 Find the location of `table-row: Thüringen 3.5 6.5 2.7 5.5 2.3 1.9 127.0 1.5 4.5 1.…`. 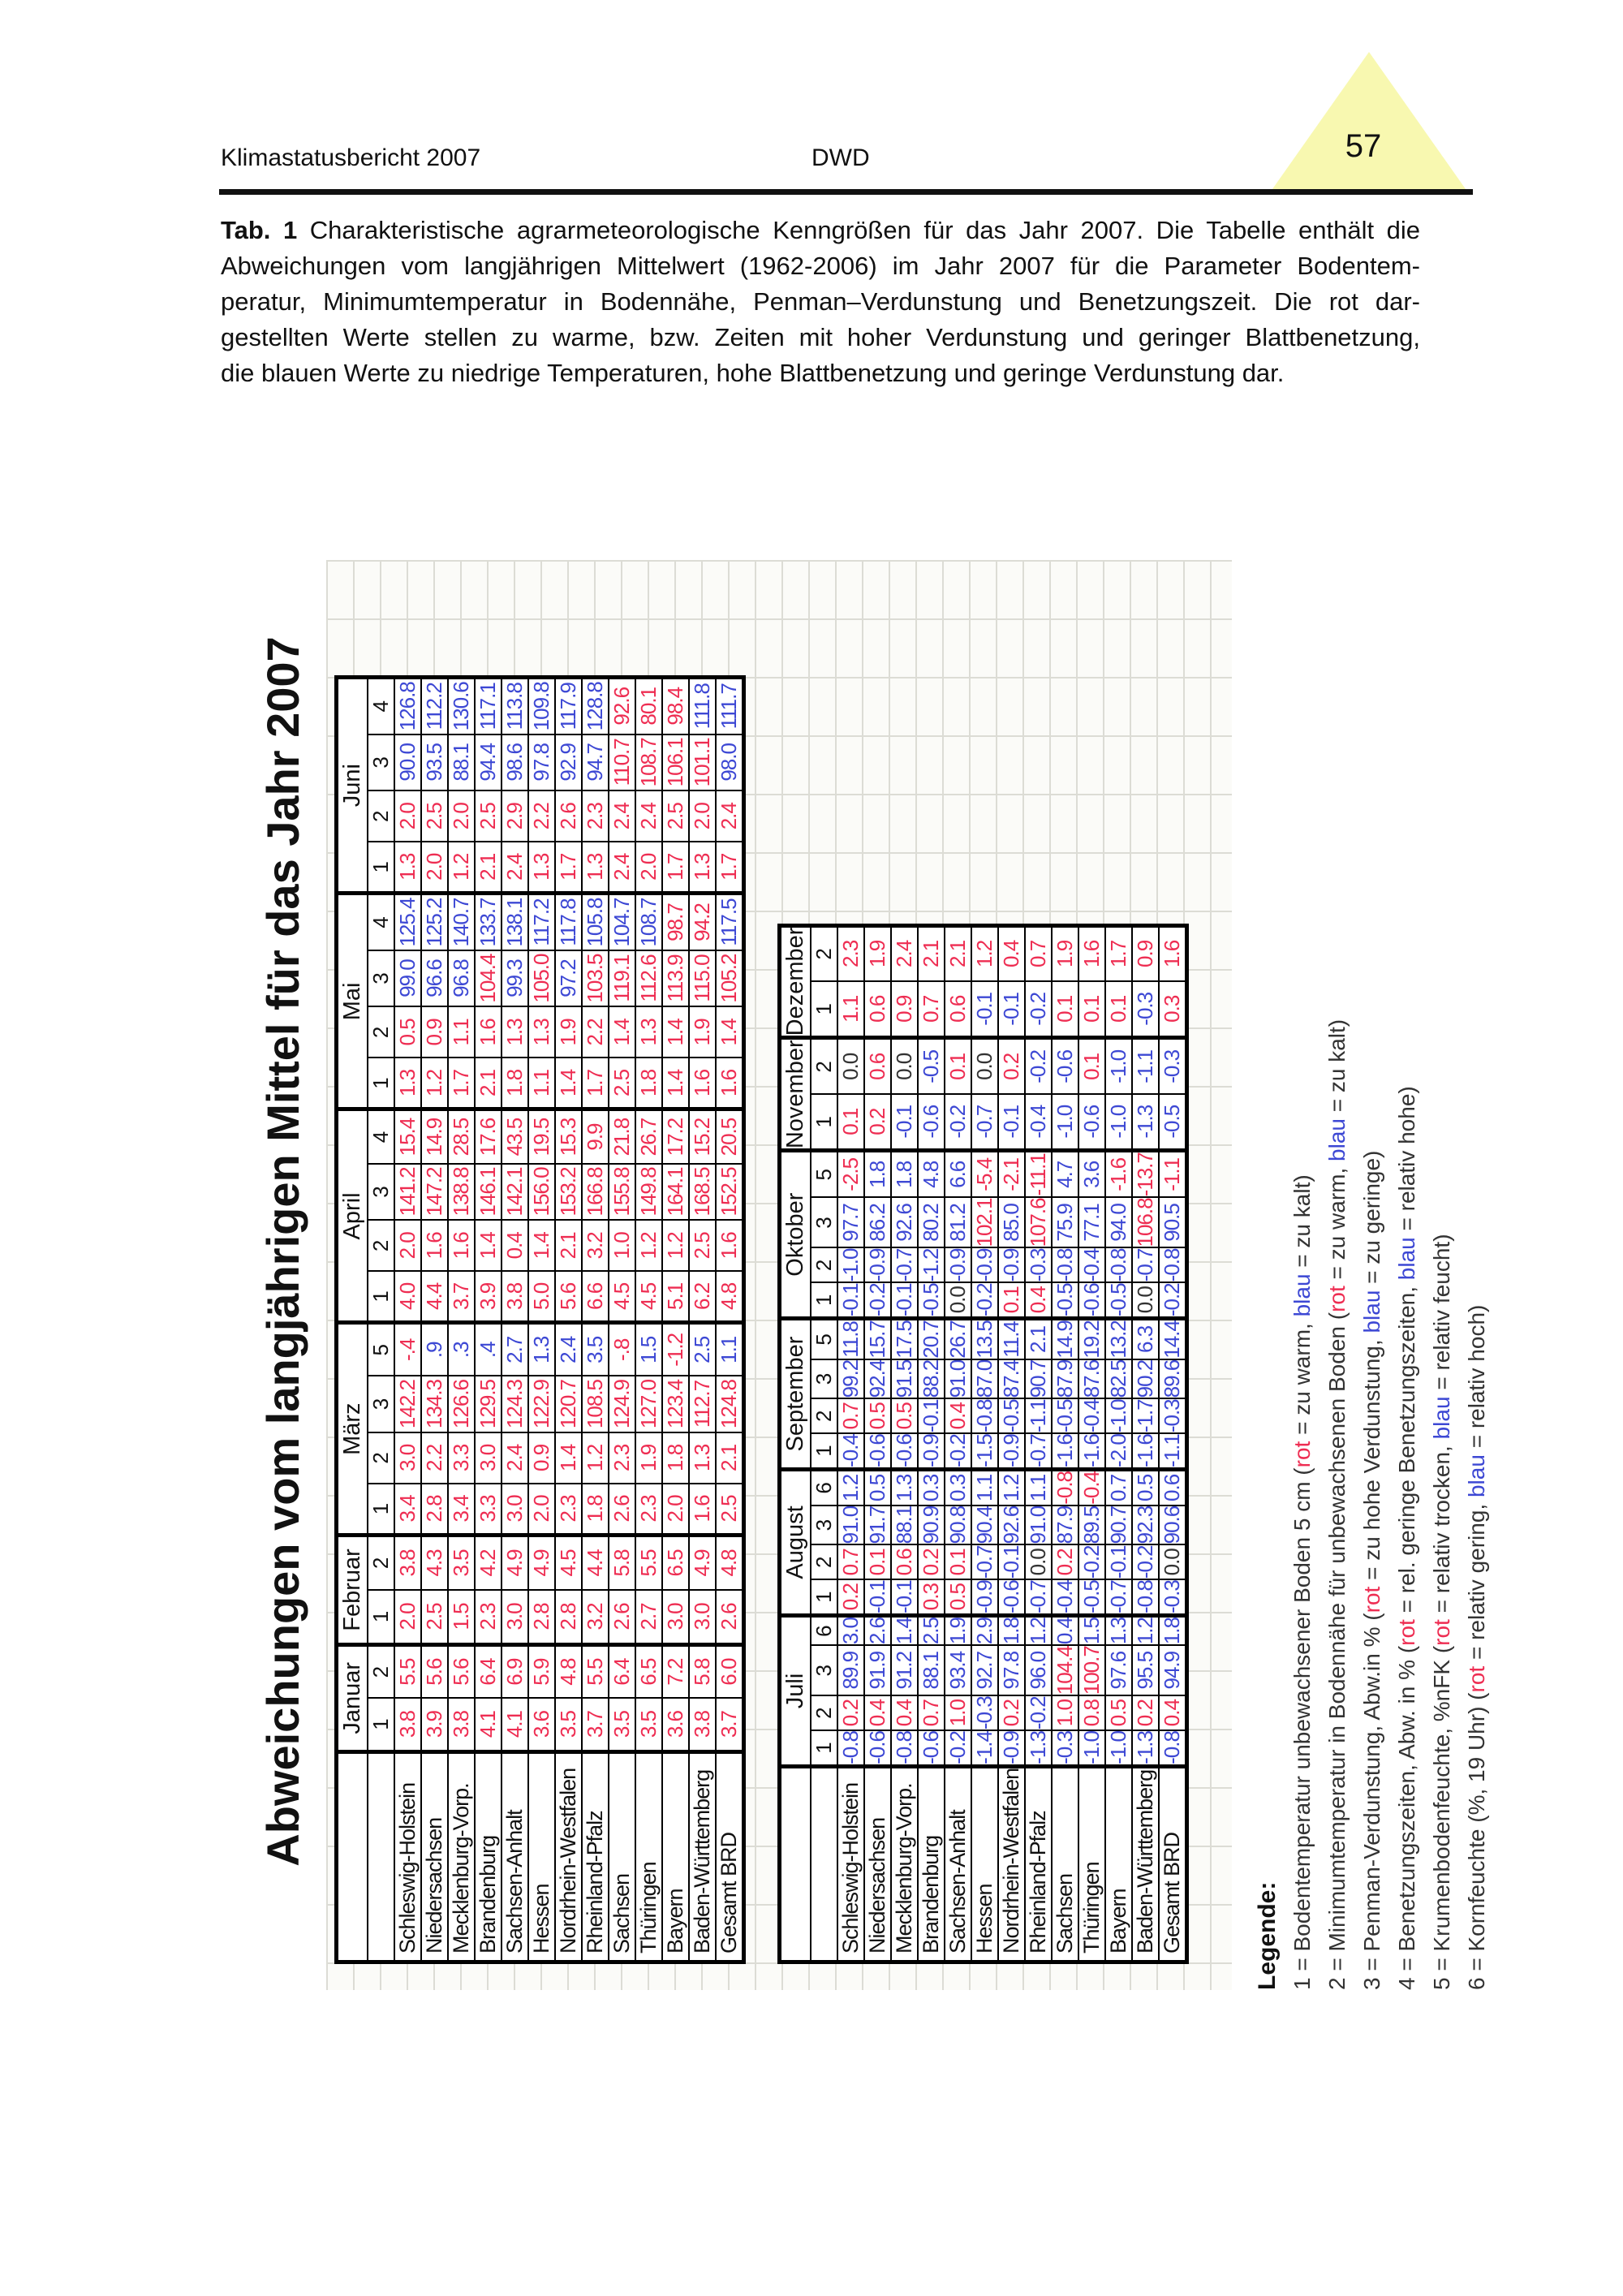

table-row: Thüringen 3.5 6.5 2.7 5.5 2.3 1.9 127.0 1.5 4.5 1.… is located at coordinates (648, 1319).